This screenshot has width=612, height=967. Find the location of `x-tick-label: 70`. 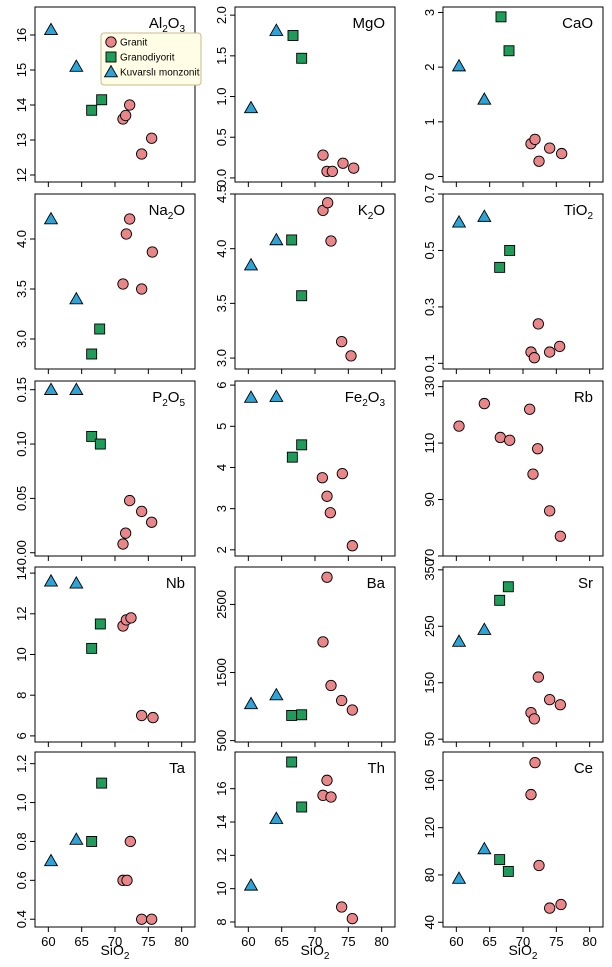

x-tick-label: 70 is located at coordinates (315, 941).